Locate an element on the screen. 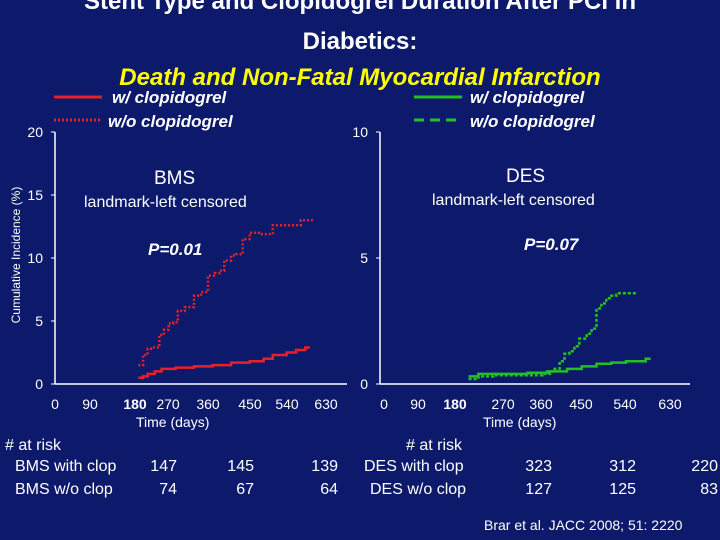  des-risk-row-without-label: DES w/o clop is located at coordinates (418, 489).